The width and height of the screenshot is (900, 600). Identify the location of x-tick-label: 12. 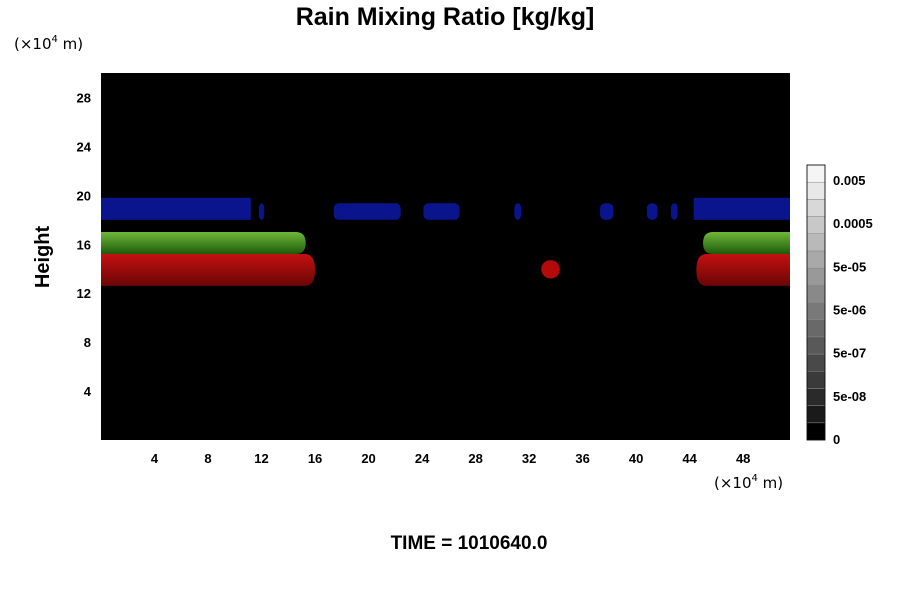
(261, 458).